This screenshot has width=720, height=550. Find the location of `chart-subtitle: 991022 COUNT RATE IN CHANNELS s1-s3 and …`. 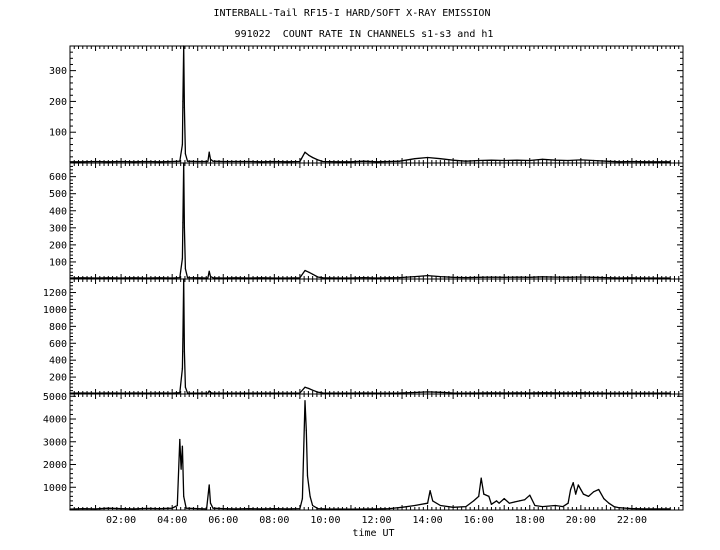

chart-subtitle: 991022 COUNT RATE IN CHANNELS s1-s3 and … is located at coordinates (364, 34).